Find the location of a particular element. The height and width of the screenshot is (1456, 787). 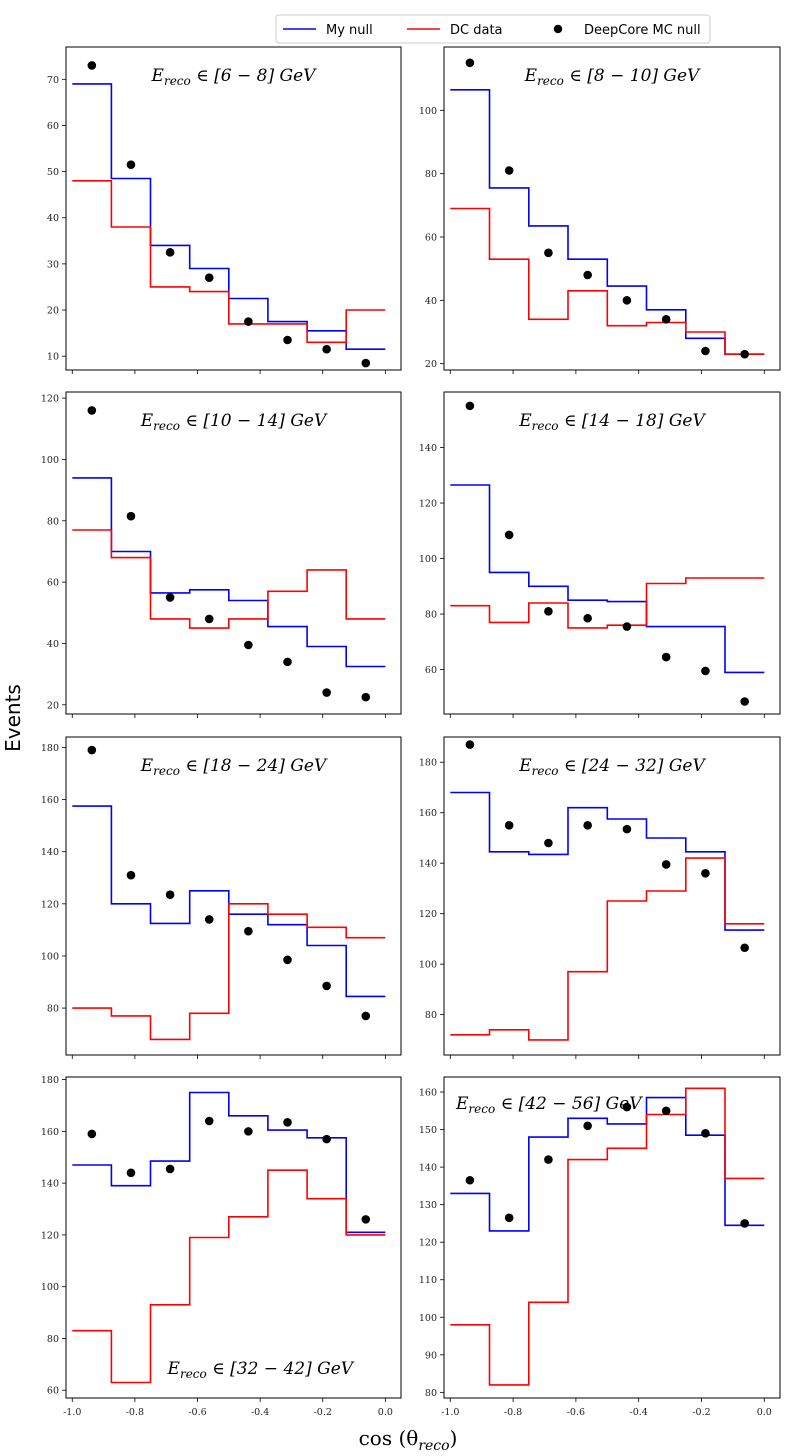

panel-6-title: Ereco ∈ [24 − 32] GeV is located at coordinates (612, 767).